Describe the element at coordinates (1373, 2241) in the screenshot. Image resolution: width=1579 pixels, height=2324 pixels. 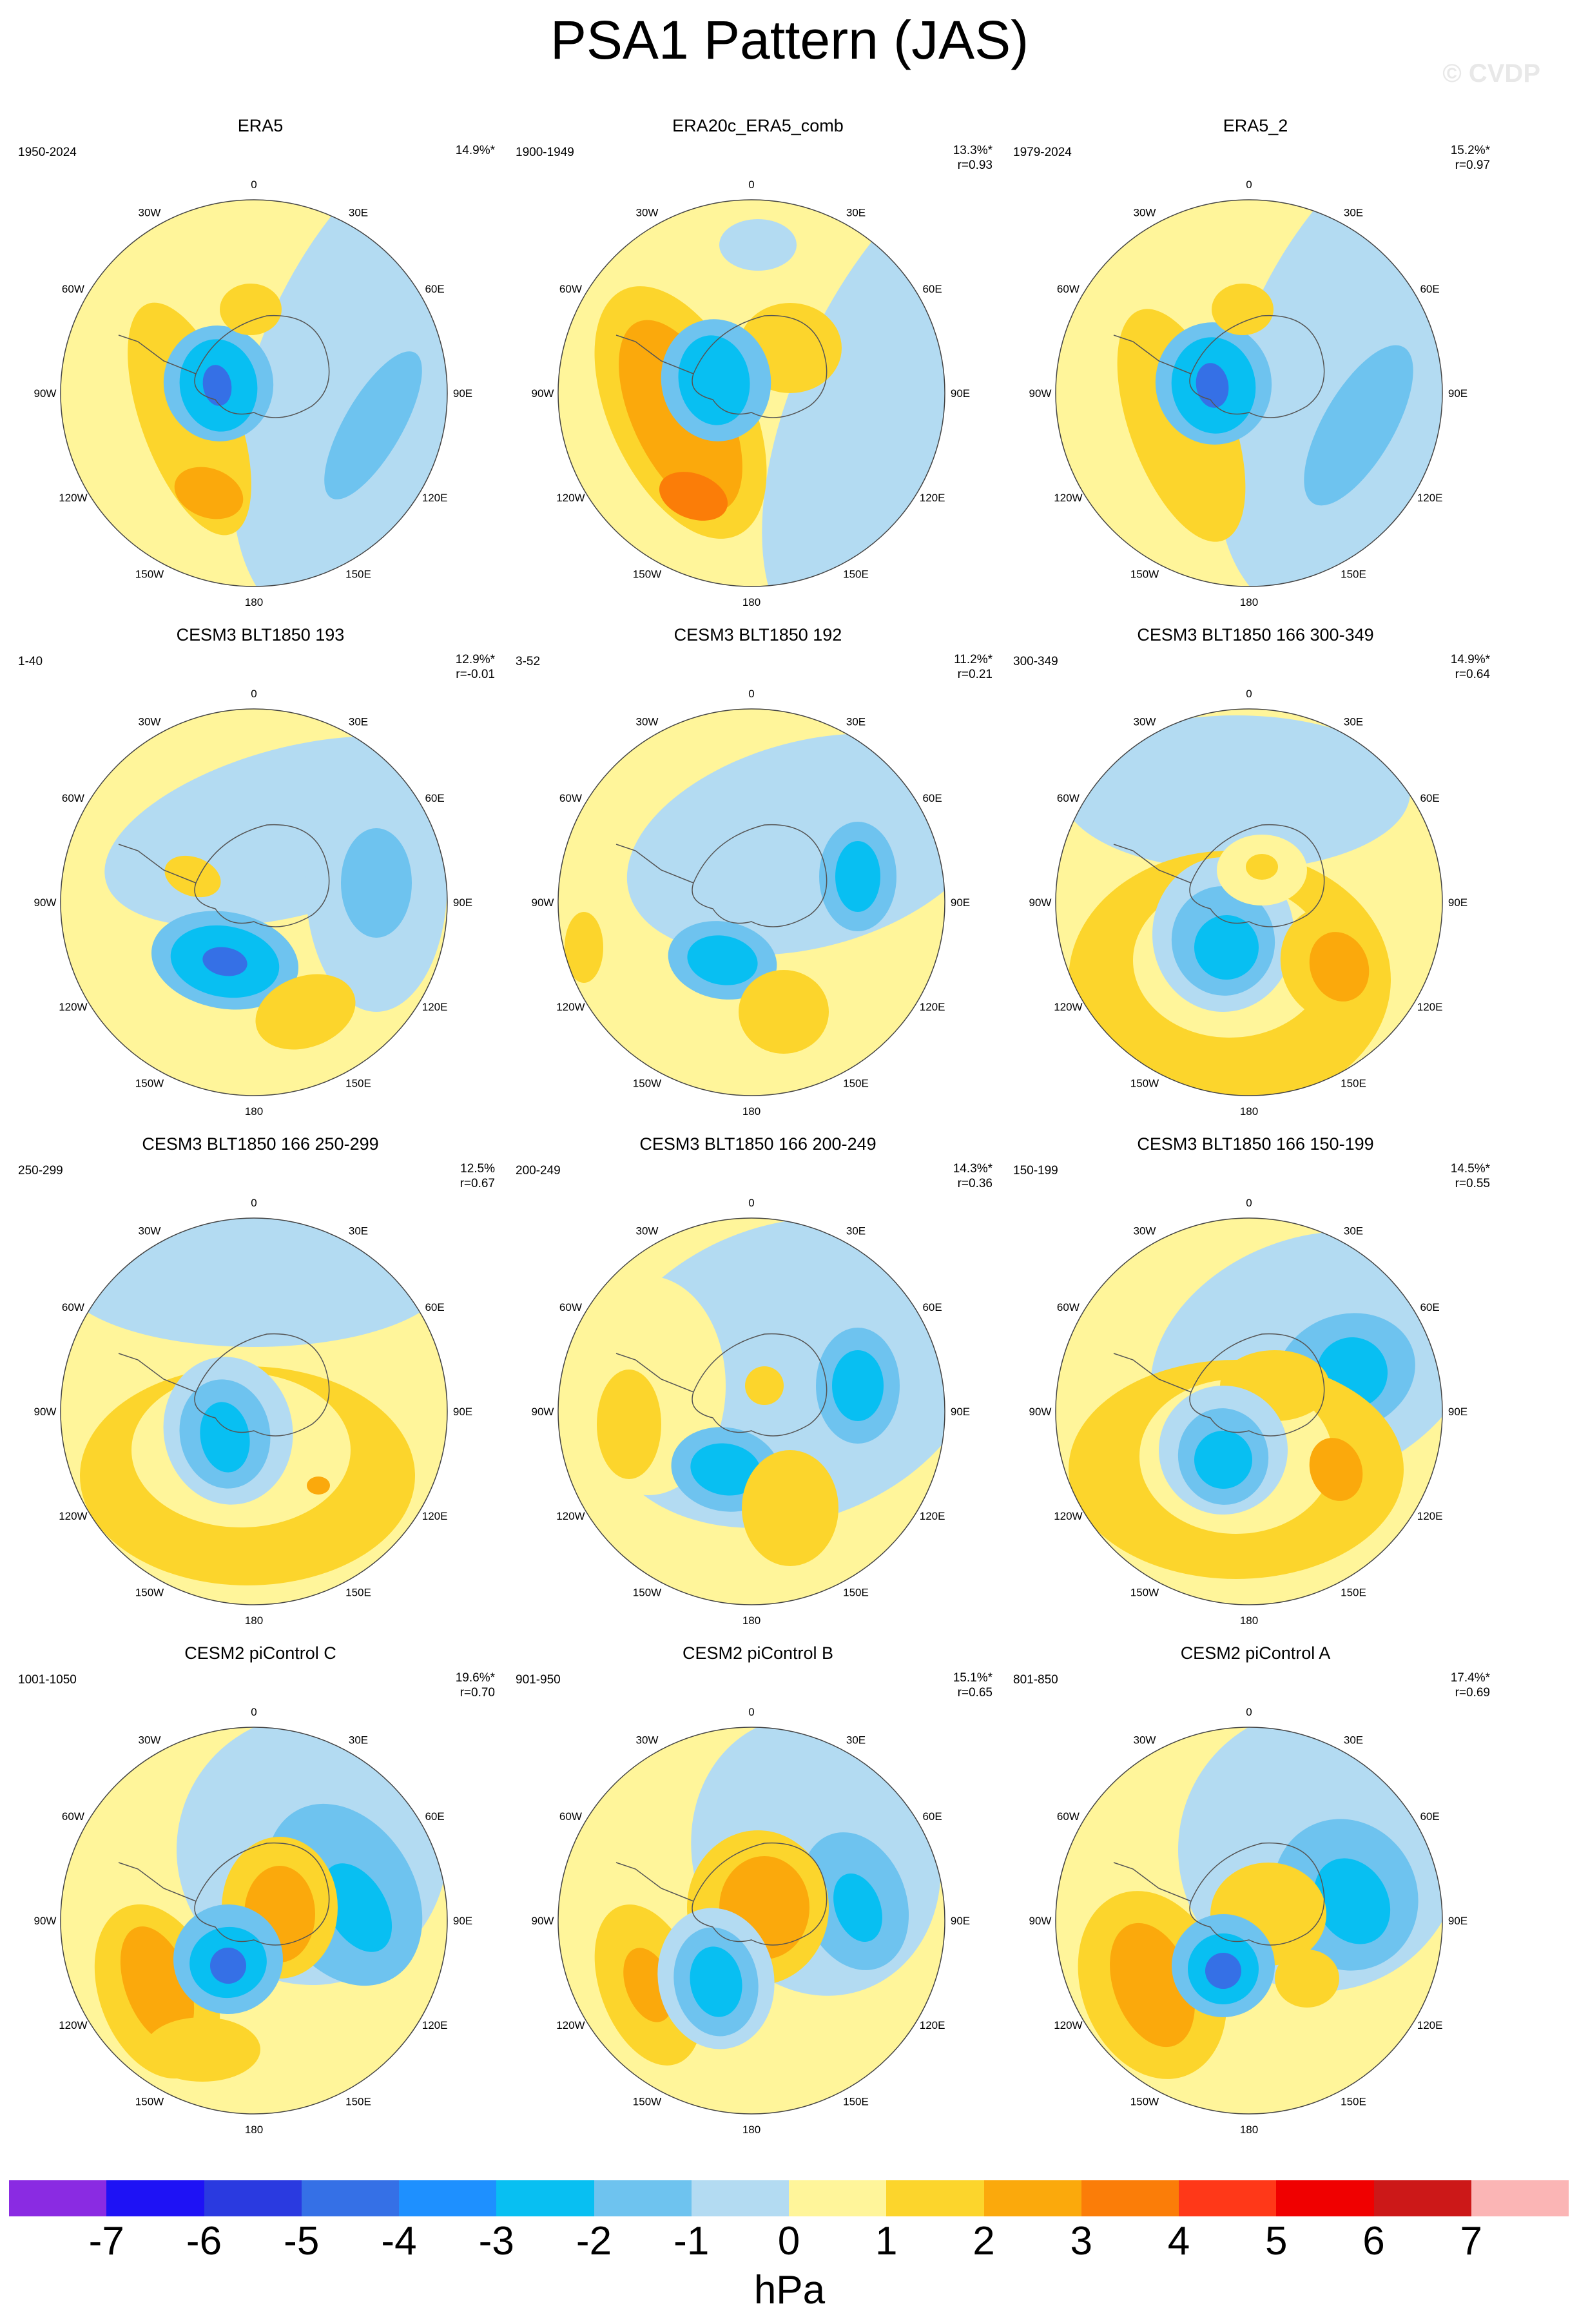
I see `colorbar-tick-label: 6` at that location.